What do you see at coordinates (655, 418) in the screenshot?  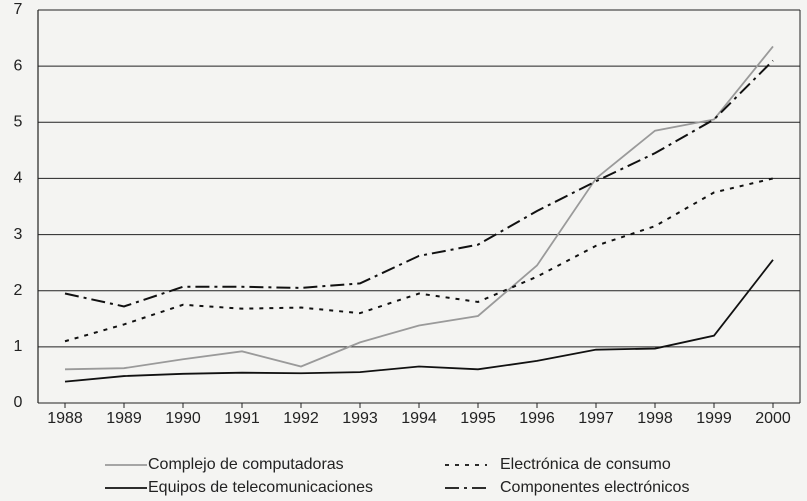 I see `x-tick-label: 1998` at bounding box center [655, 418].